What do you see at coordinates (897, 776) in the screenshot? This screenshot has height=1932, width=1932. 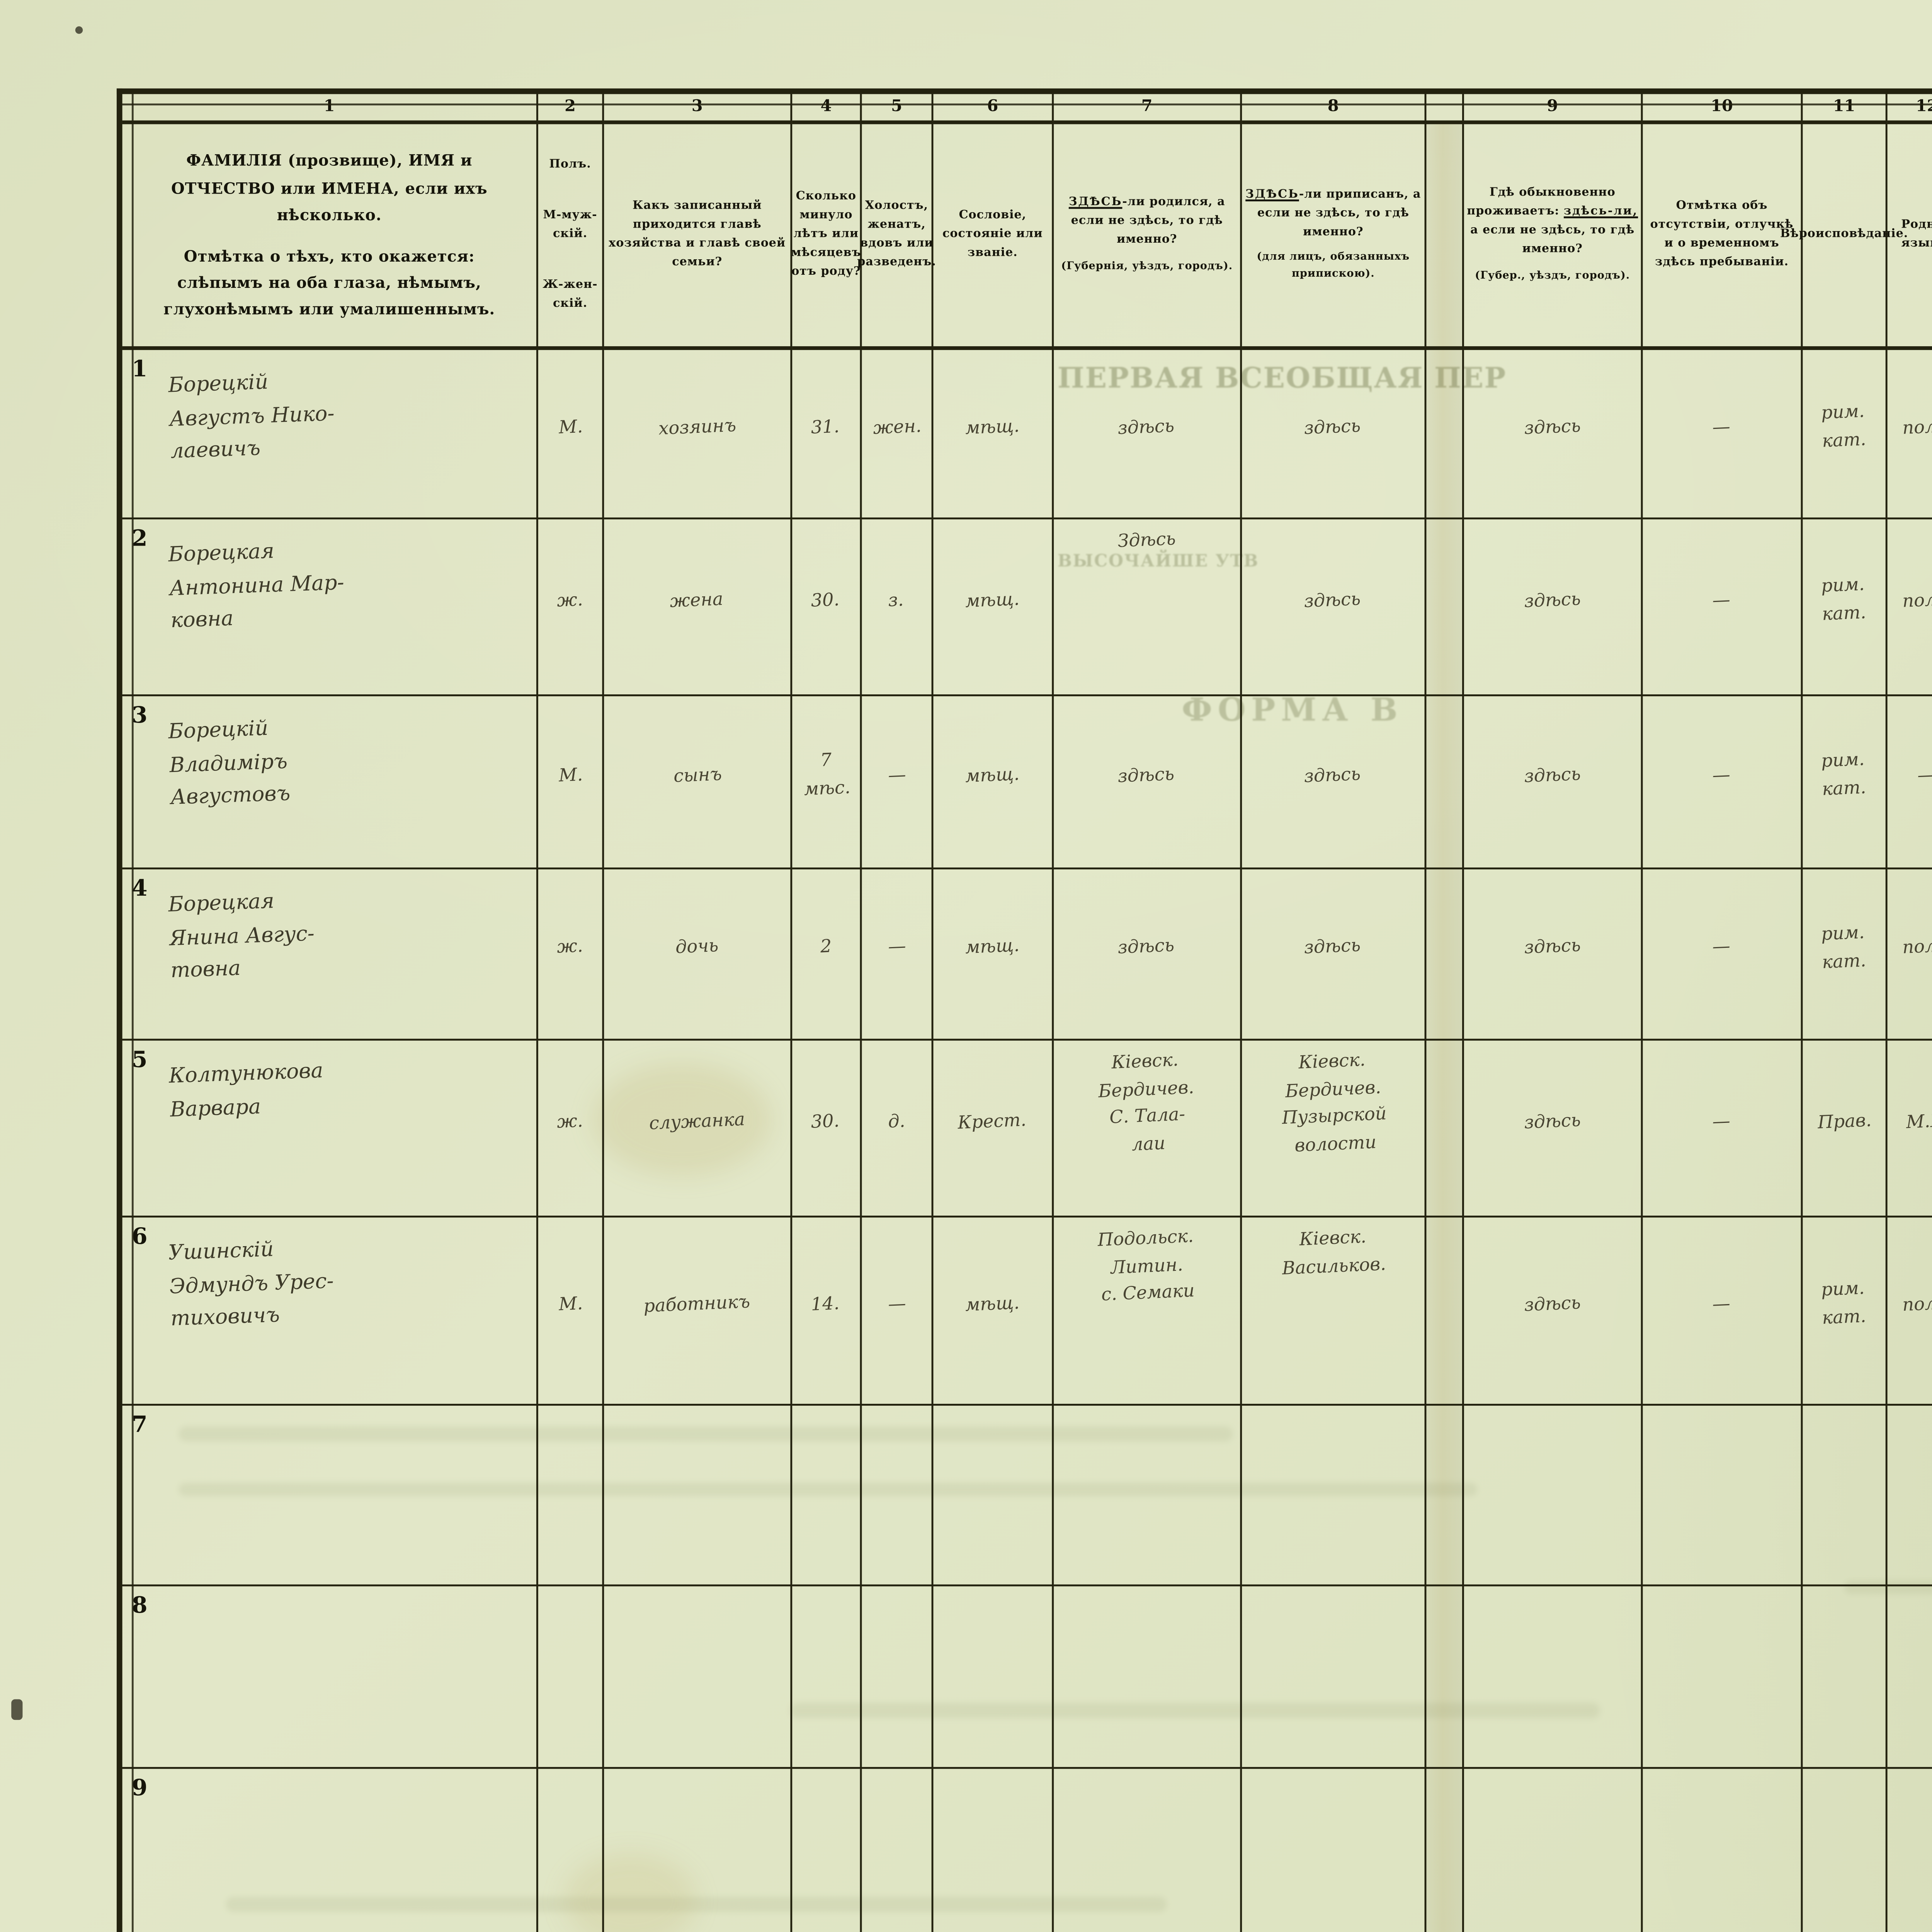 I see `marital-entry: —` at bounding box center [897, 776].